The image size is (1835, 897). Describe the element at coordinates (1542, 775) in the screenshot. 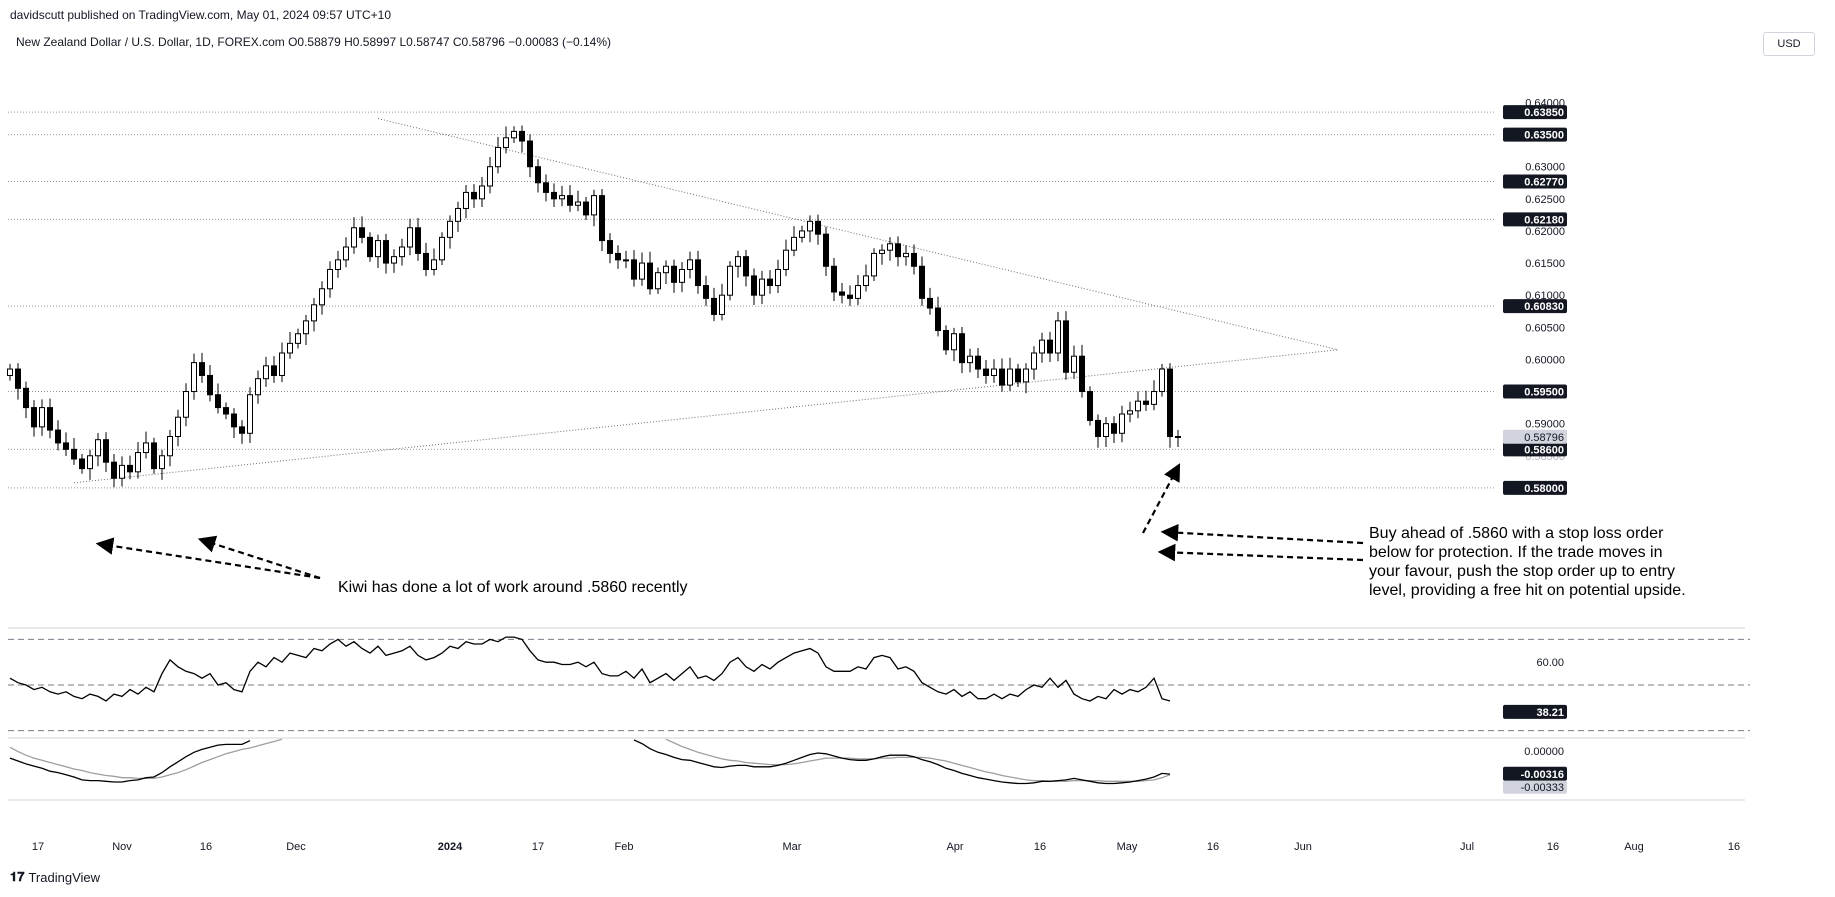

I see `macd-current-label: -0.00316` at that location.